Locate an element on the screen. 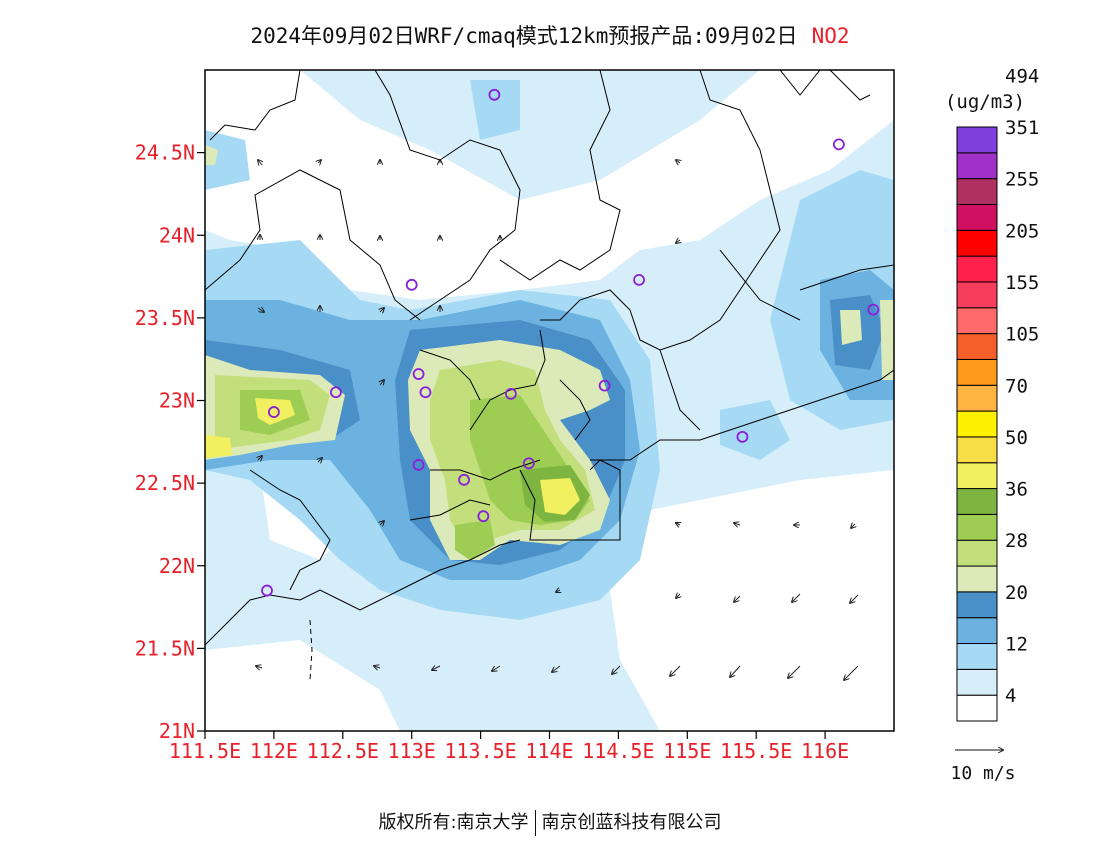  copyright-company: 南京创蓝科技有限公司 is located at coordinates (631, 822).